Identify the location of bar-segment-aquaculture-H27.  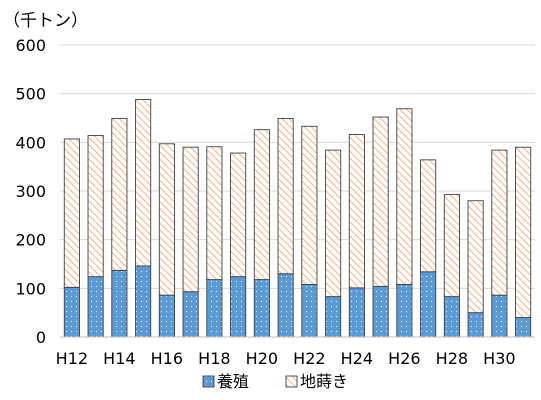
(428, 304).